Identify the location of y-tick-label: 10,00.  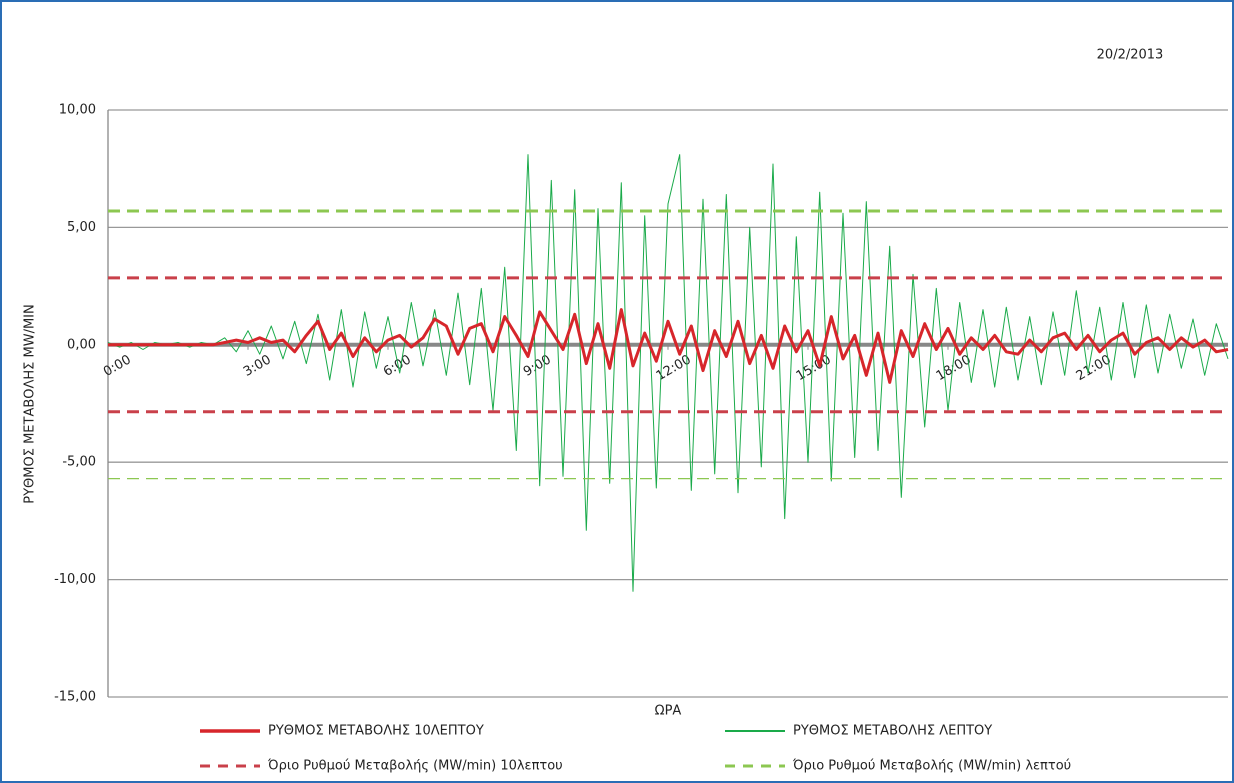
(77, 110).